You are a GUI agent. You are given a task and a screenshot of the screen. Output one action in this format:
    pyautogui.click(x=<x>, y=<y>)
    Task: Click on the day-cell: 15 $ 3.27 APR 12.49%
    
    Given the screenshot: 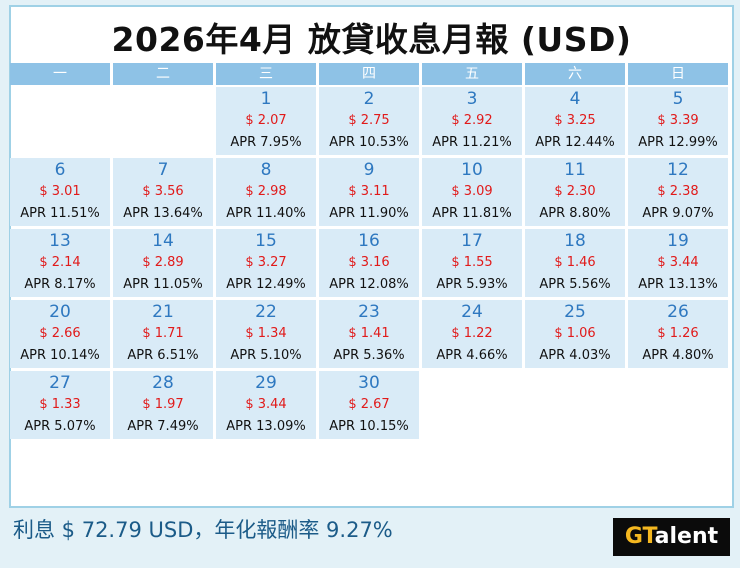 What is the action you would take?
    pyautogui.click(x=266, y=263)
    